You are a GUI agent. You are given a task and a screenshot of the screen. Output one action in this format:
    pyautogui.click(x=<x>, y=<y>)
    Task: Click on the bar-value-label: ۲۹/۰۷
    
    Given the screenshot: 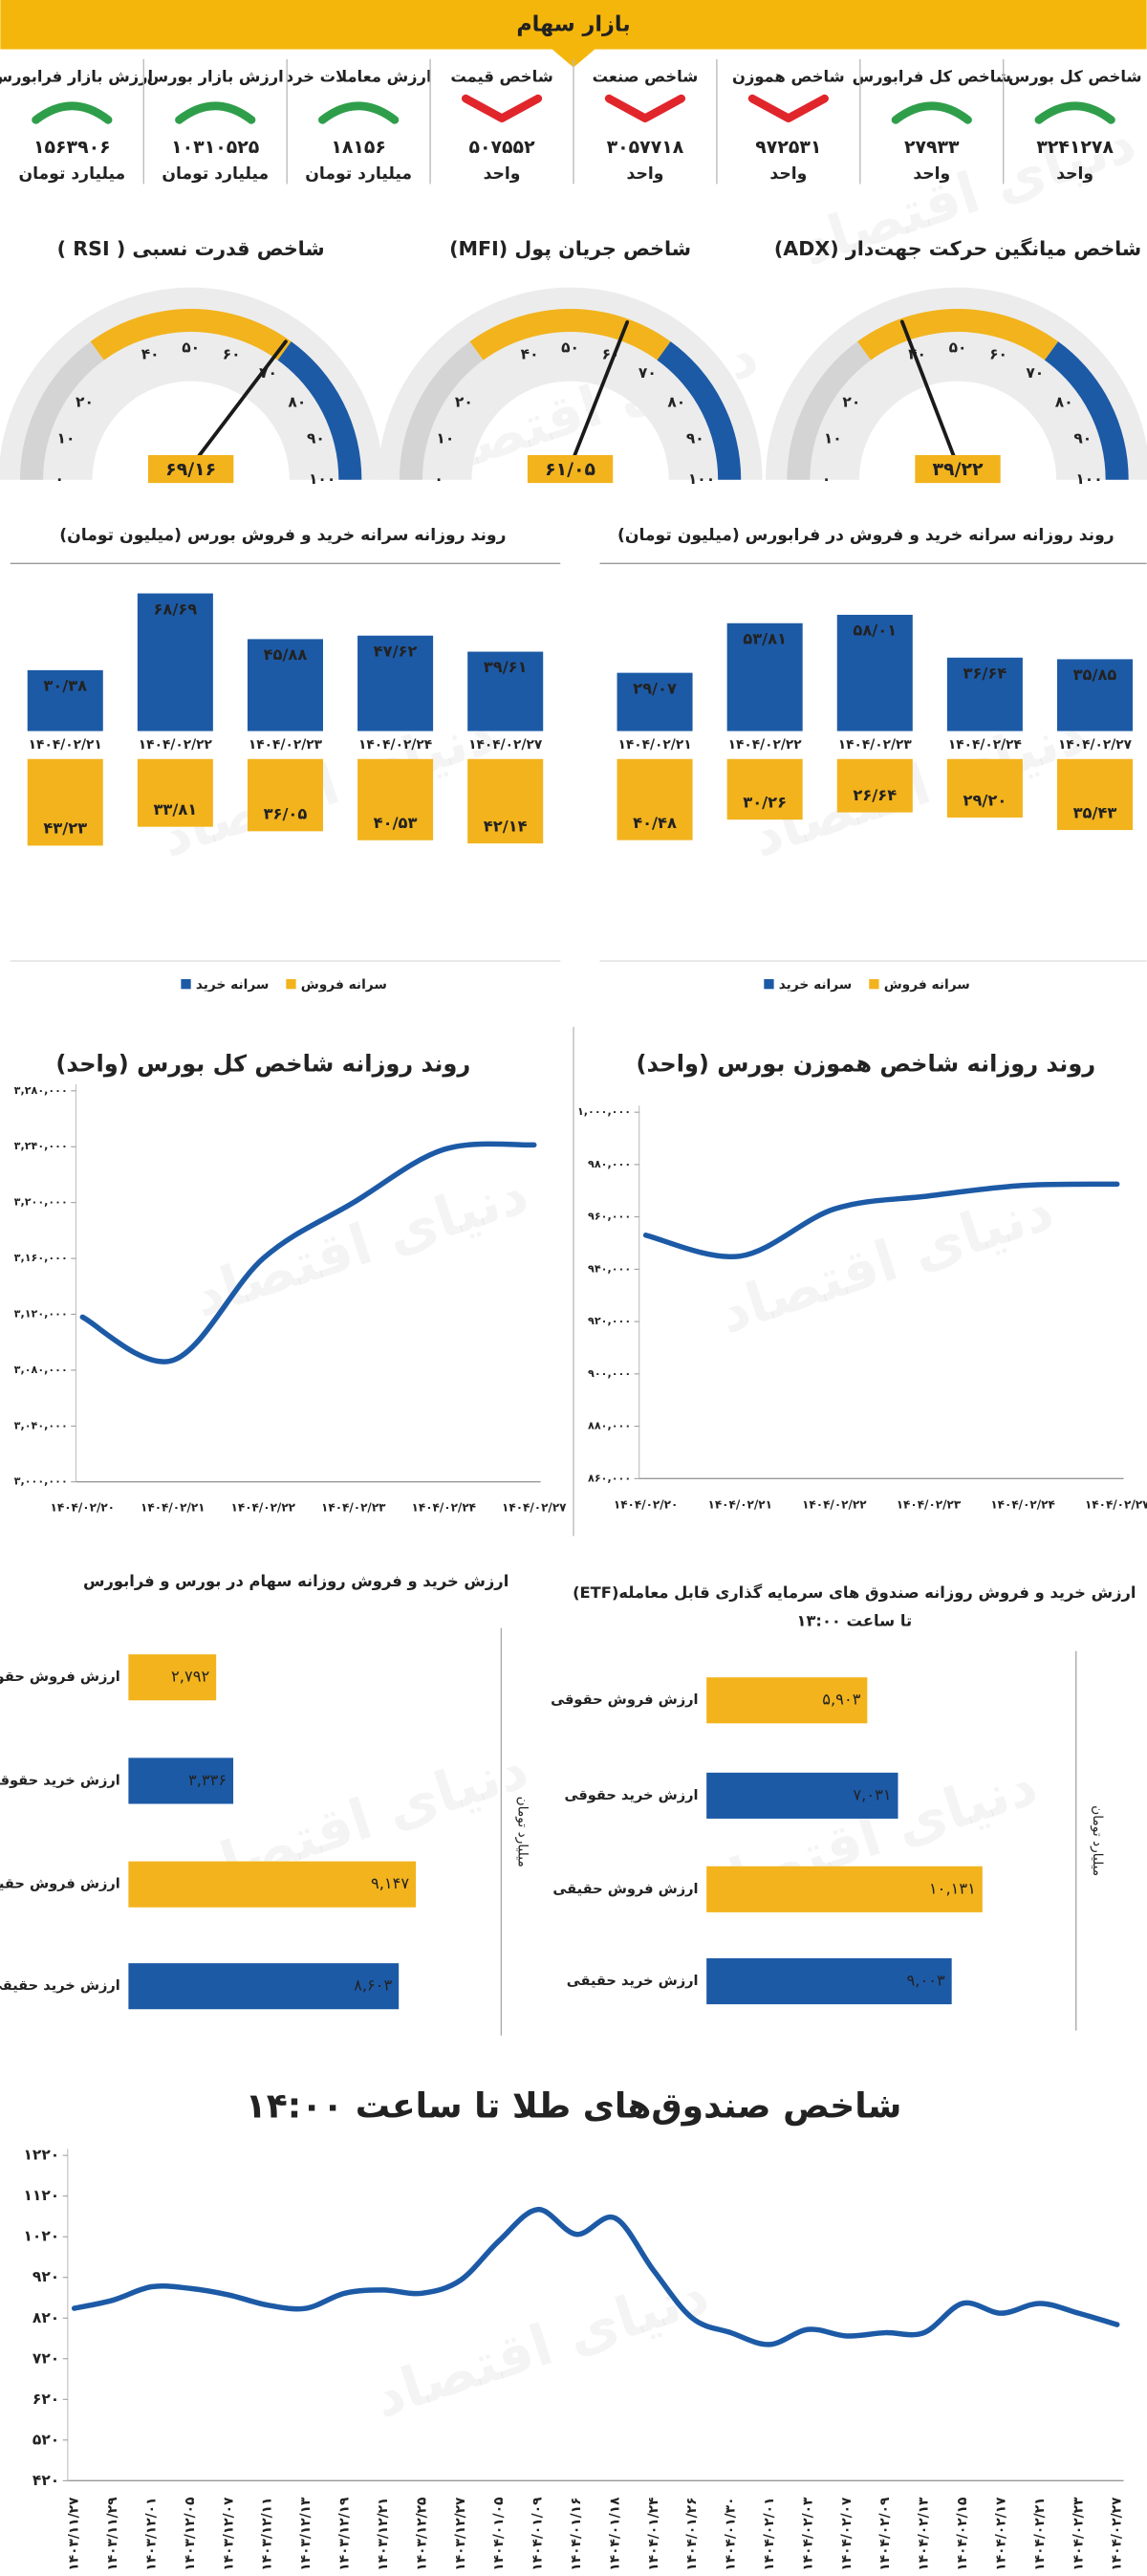 What is the action you would take?
    pyautogui.click(x=655, y=688)
    